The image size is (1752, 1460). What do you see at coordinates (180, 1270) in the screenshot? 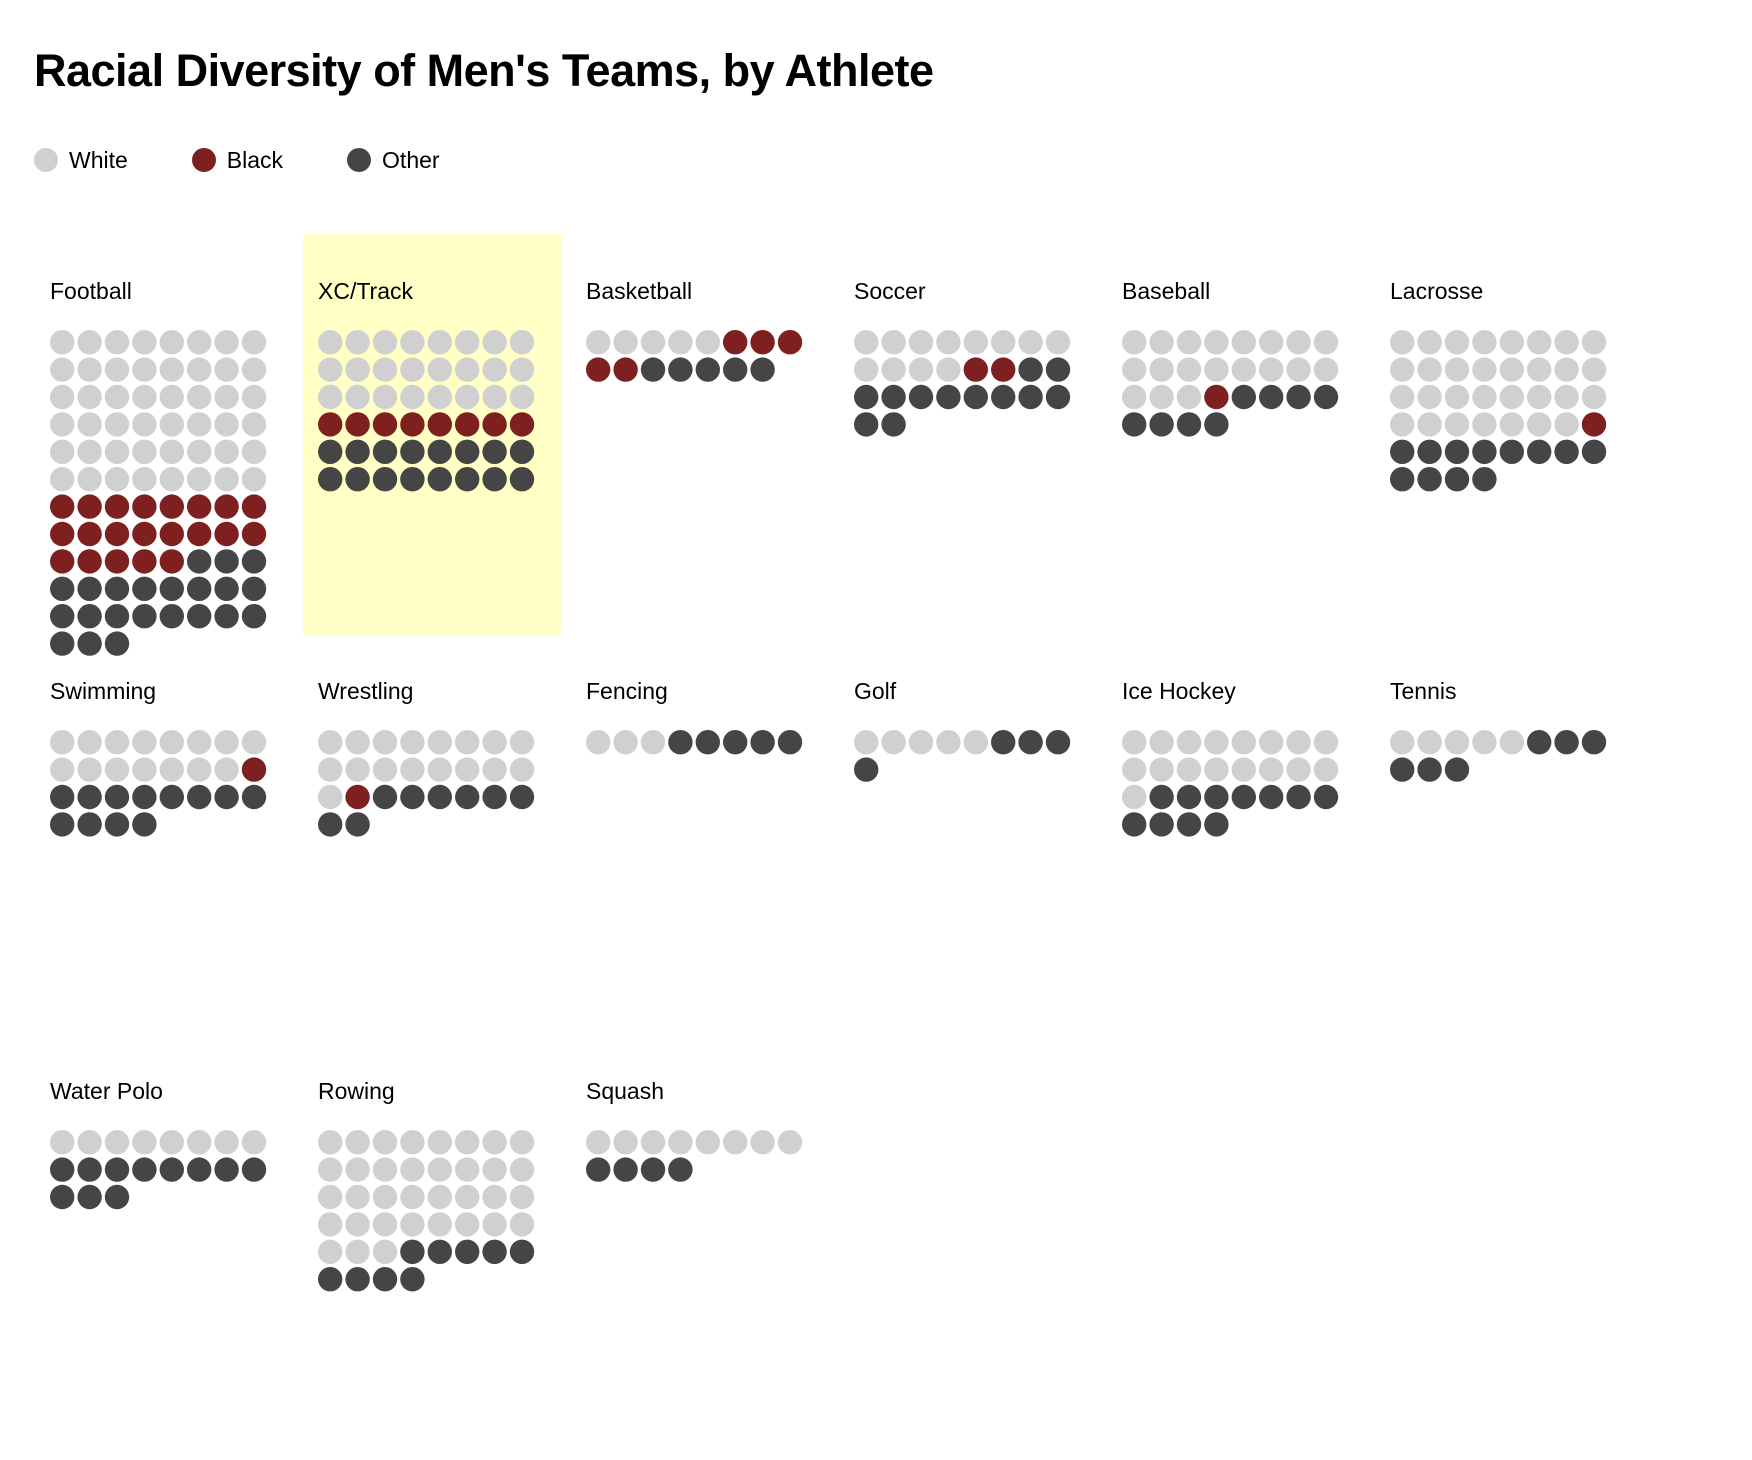
I see `team-panel-water-polo: Water Polo` at bounding box center [180, 1270].